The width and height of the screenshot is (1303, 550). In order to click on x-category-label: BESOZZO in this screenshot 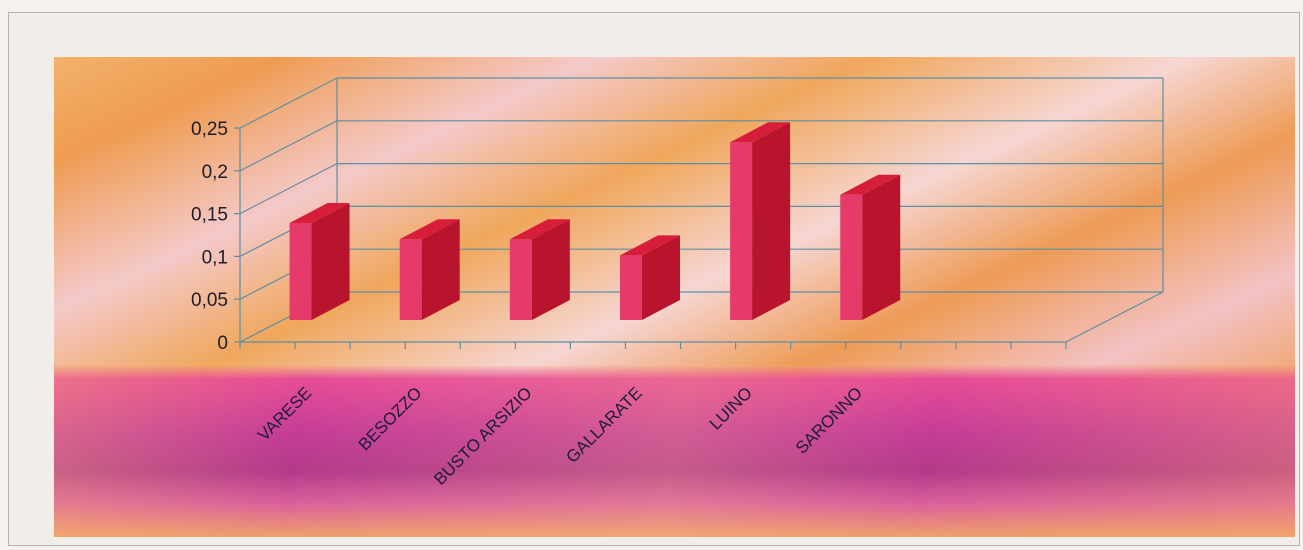, I will do `click(390, 418)`.